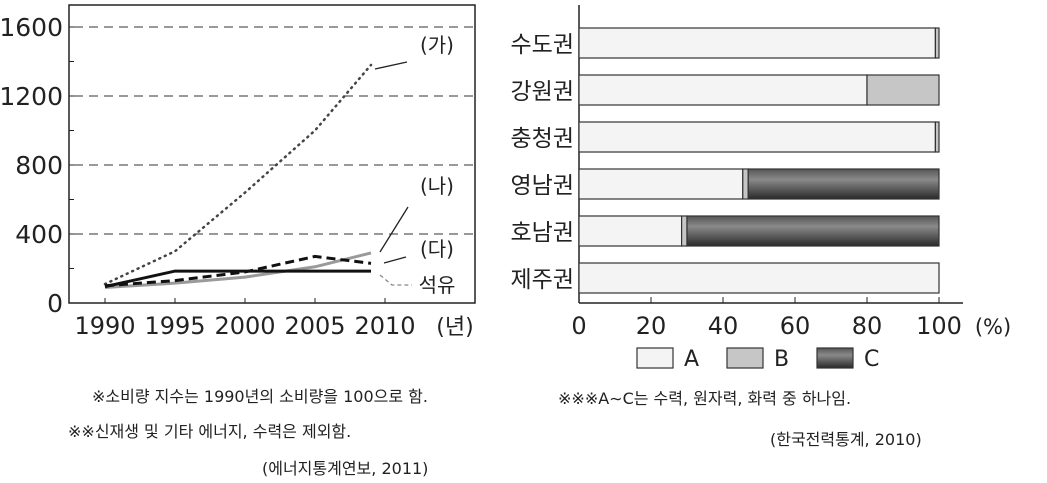 Image resolution: width=1047 pixels, height=483 pixels. What do you see at coordinates (542, 186) in the screenshot?
I see `category-label: 영남권` at bounding box center [542, 186].